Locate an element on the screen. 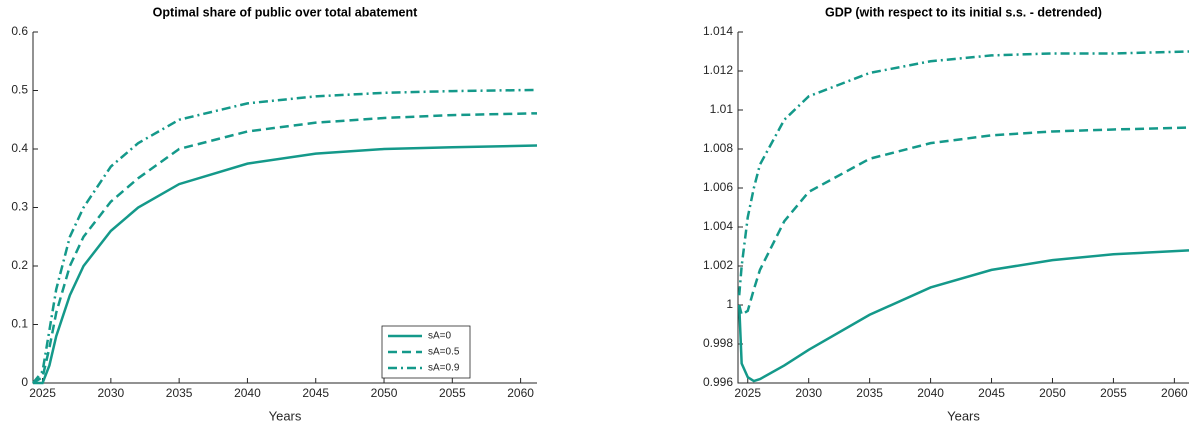 This screenshot has width=1198, height=432. y-tick-label: 1.008 is located at coordinates (718, 148).